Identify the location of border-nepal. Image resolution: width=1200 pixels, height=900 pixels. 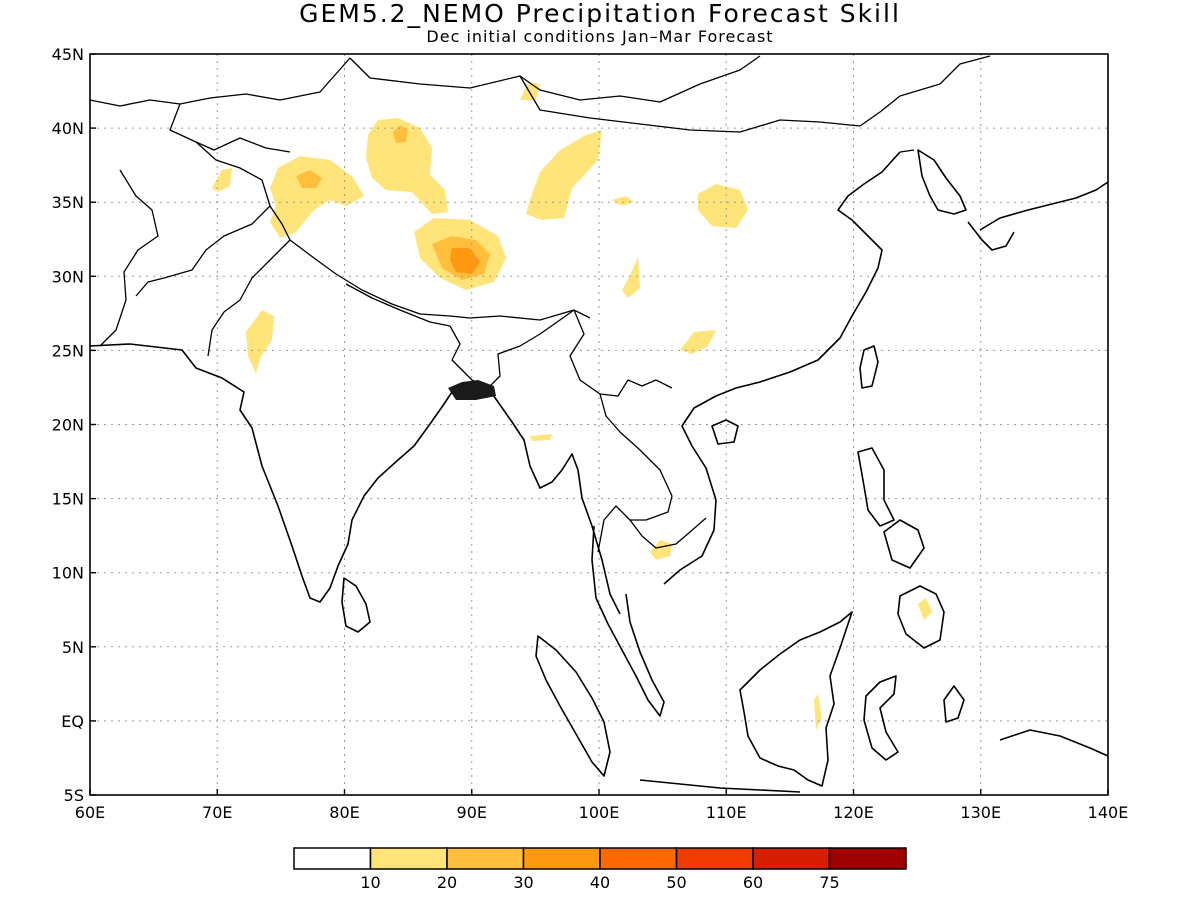
(398, 305).